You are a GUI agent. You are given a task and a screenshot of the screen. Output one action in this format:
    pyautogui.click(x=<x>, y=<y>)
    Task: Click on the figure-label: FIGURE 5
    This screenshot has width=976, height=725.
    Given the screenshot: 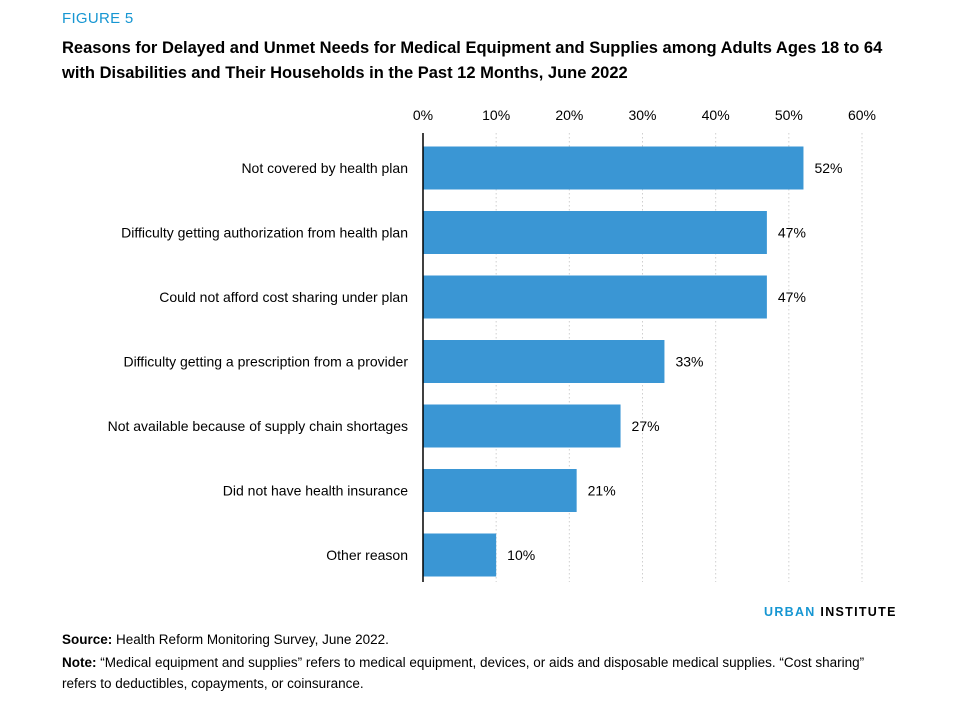 What is the action you would take?
    pyautogui.click(x=98, y=18)
    